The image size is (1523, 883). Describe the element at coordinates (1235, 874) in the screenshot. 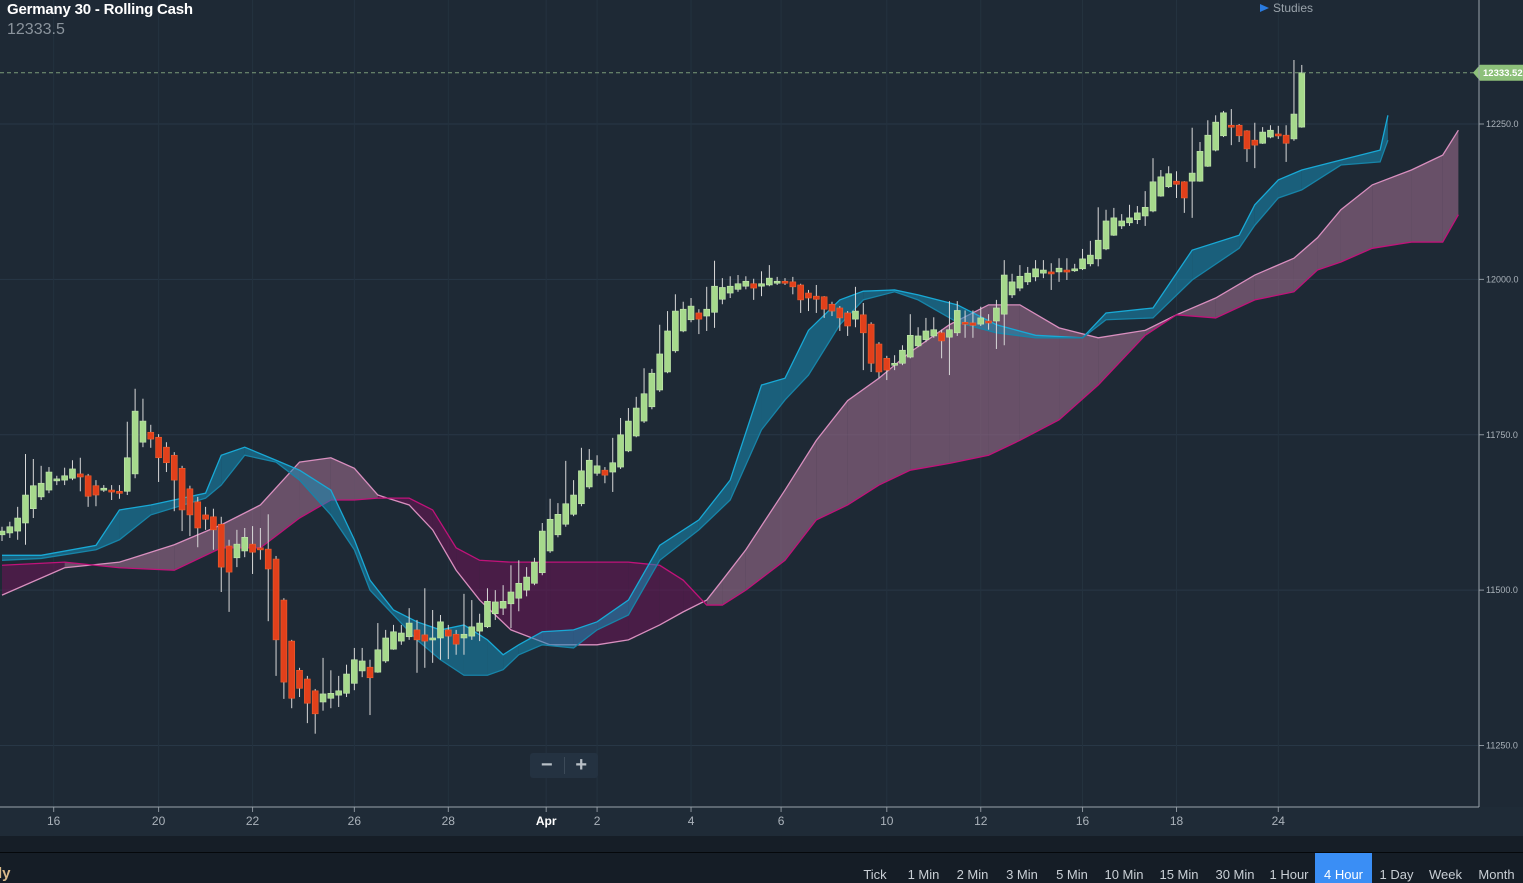

I see `timeframe-30-min: 30 Min` at that location.